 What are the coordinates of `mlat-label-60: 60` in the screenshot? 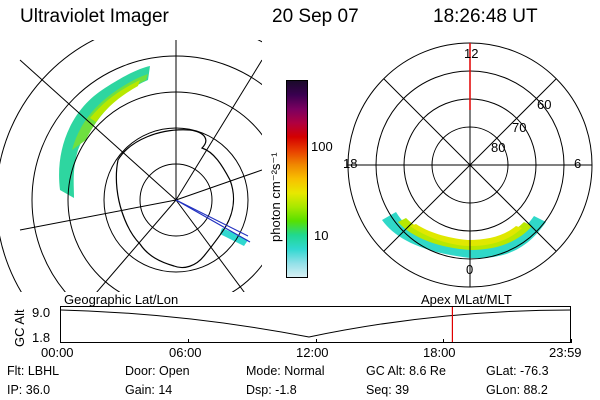 It's located at (544, 104).